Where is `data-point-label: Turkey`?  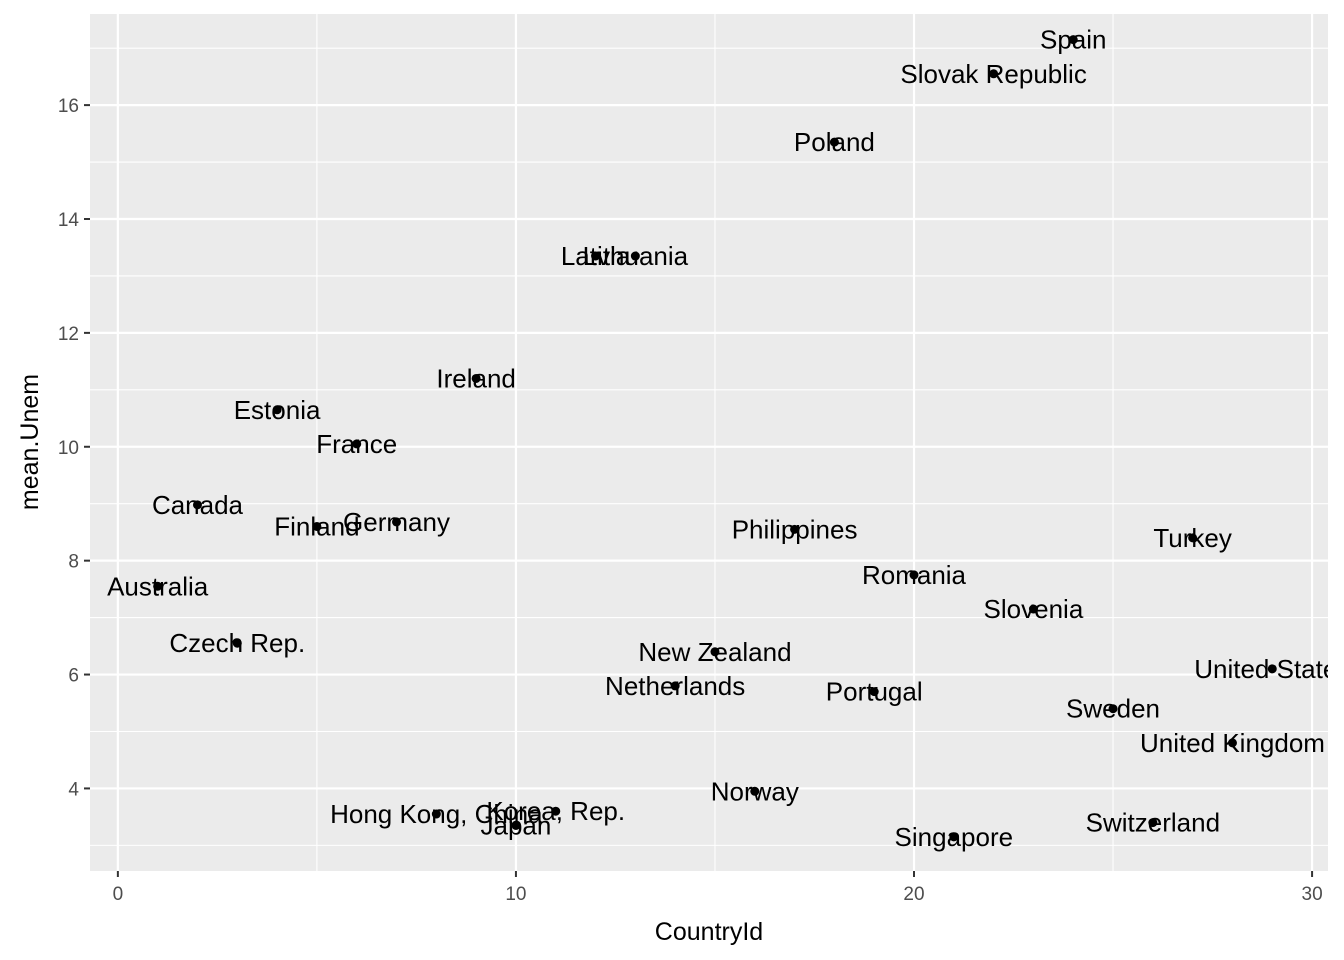 data-point-label: Turkey is located at coordinates (1192, 538).